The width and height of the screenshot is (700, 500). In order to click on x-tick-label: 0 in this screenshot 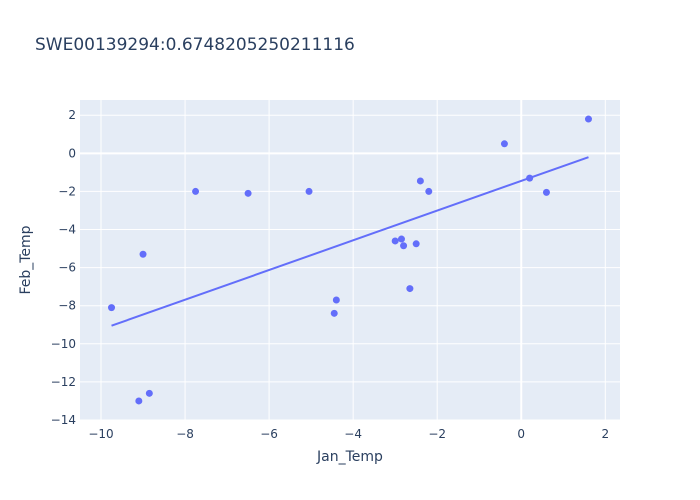, I will do `click(521, 434)`.